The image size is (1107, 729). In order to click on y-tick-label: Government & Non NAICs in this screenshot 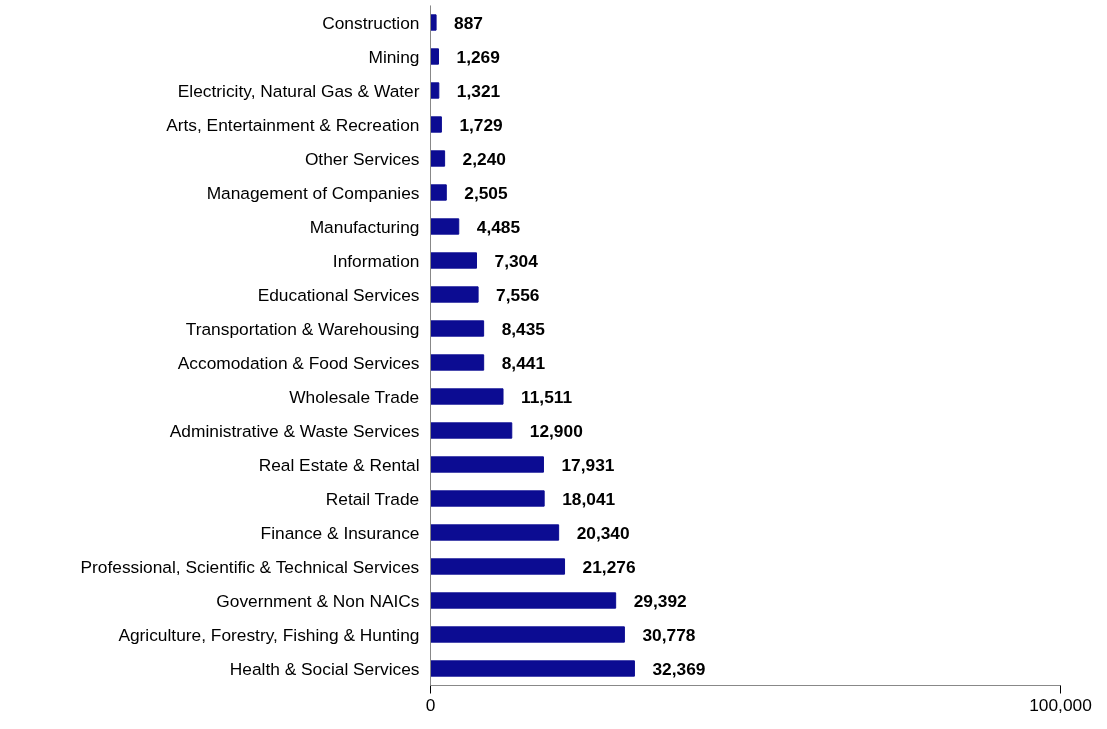, I will do `click(318, 600)`.